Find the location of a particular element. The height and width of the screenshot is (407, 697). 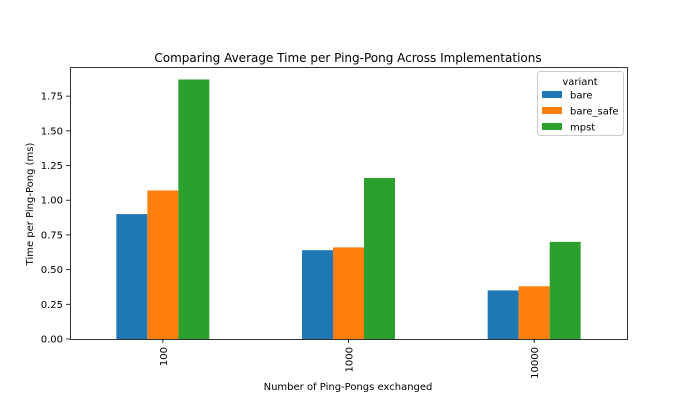

y-axis-ticks: 0.00 0.25 0.50 0.75 1.00 1.25 1.50 1.75 is located at coordinates (55, 219).